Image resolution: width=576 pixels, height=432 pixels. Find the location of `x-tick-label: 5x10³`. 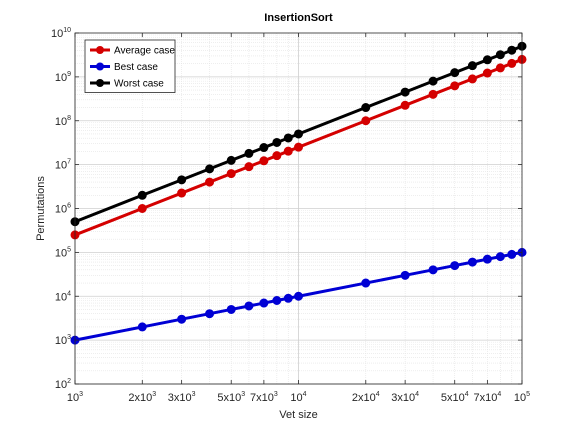

x-tick-label: 5x10³ is located at coordinates (231, 397).